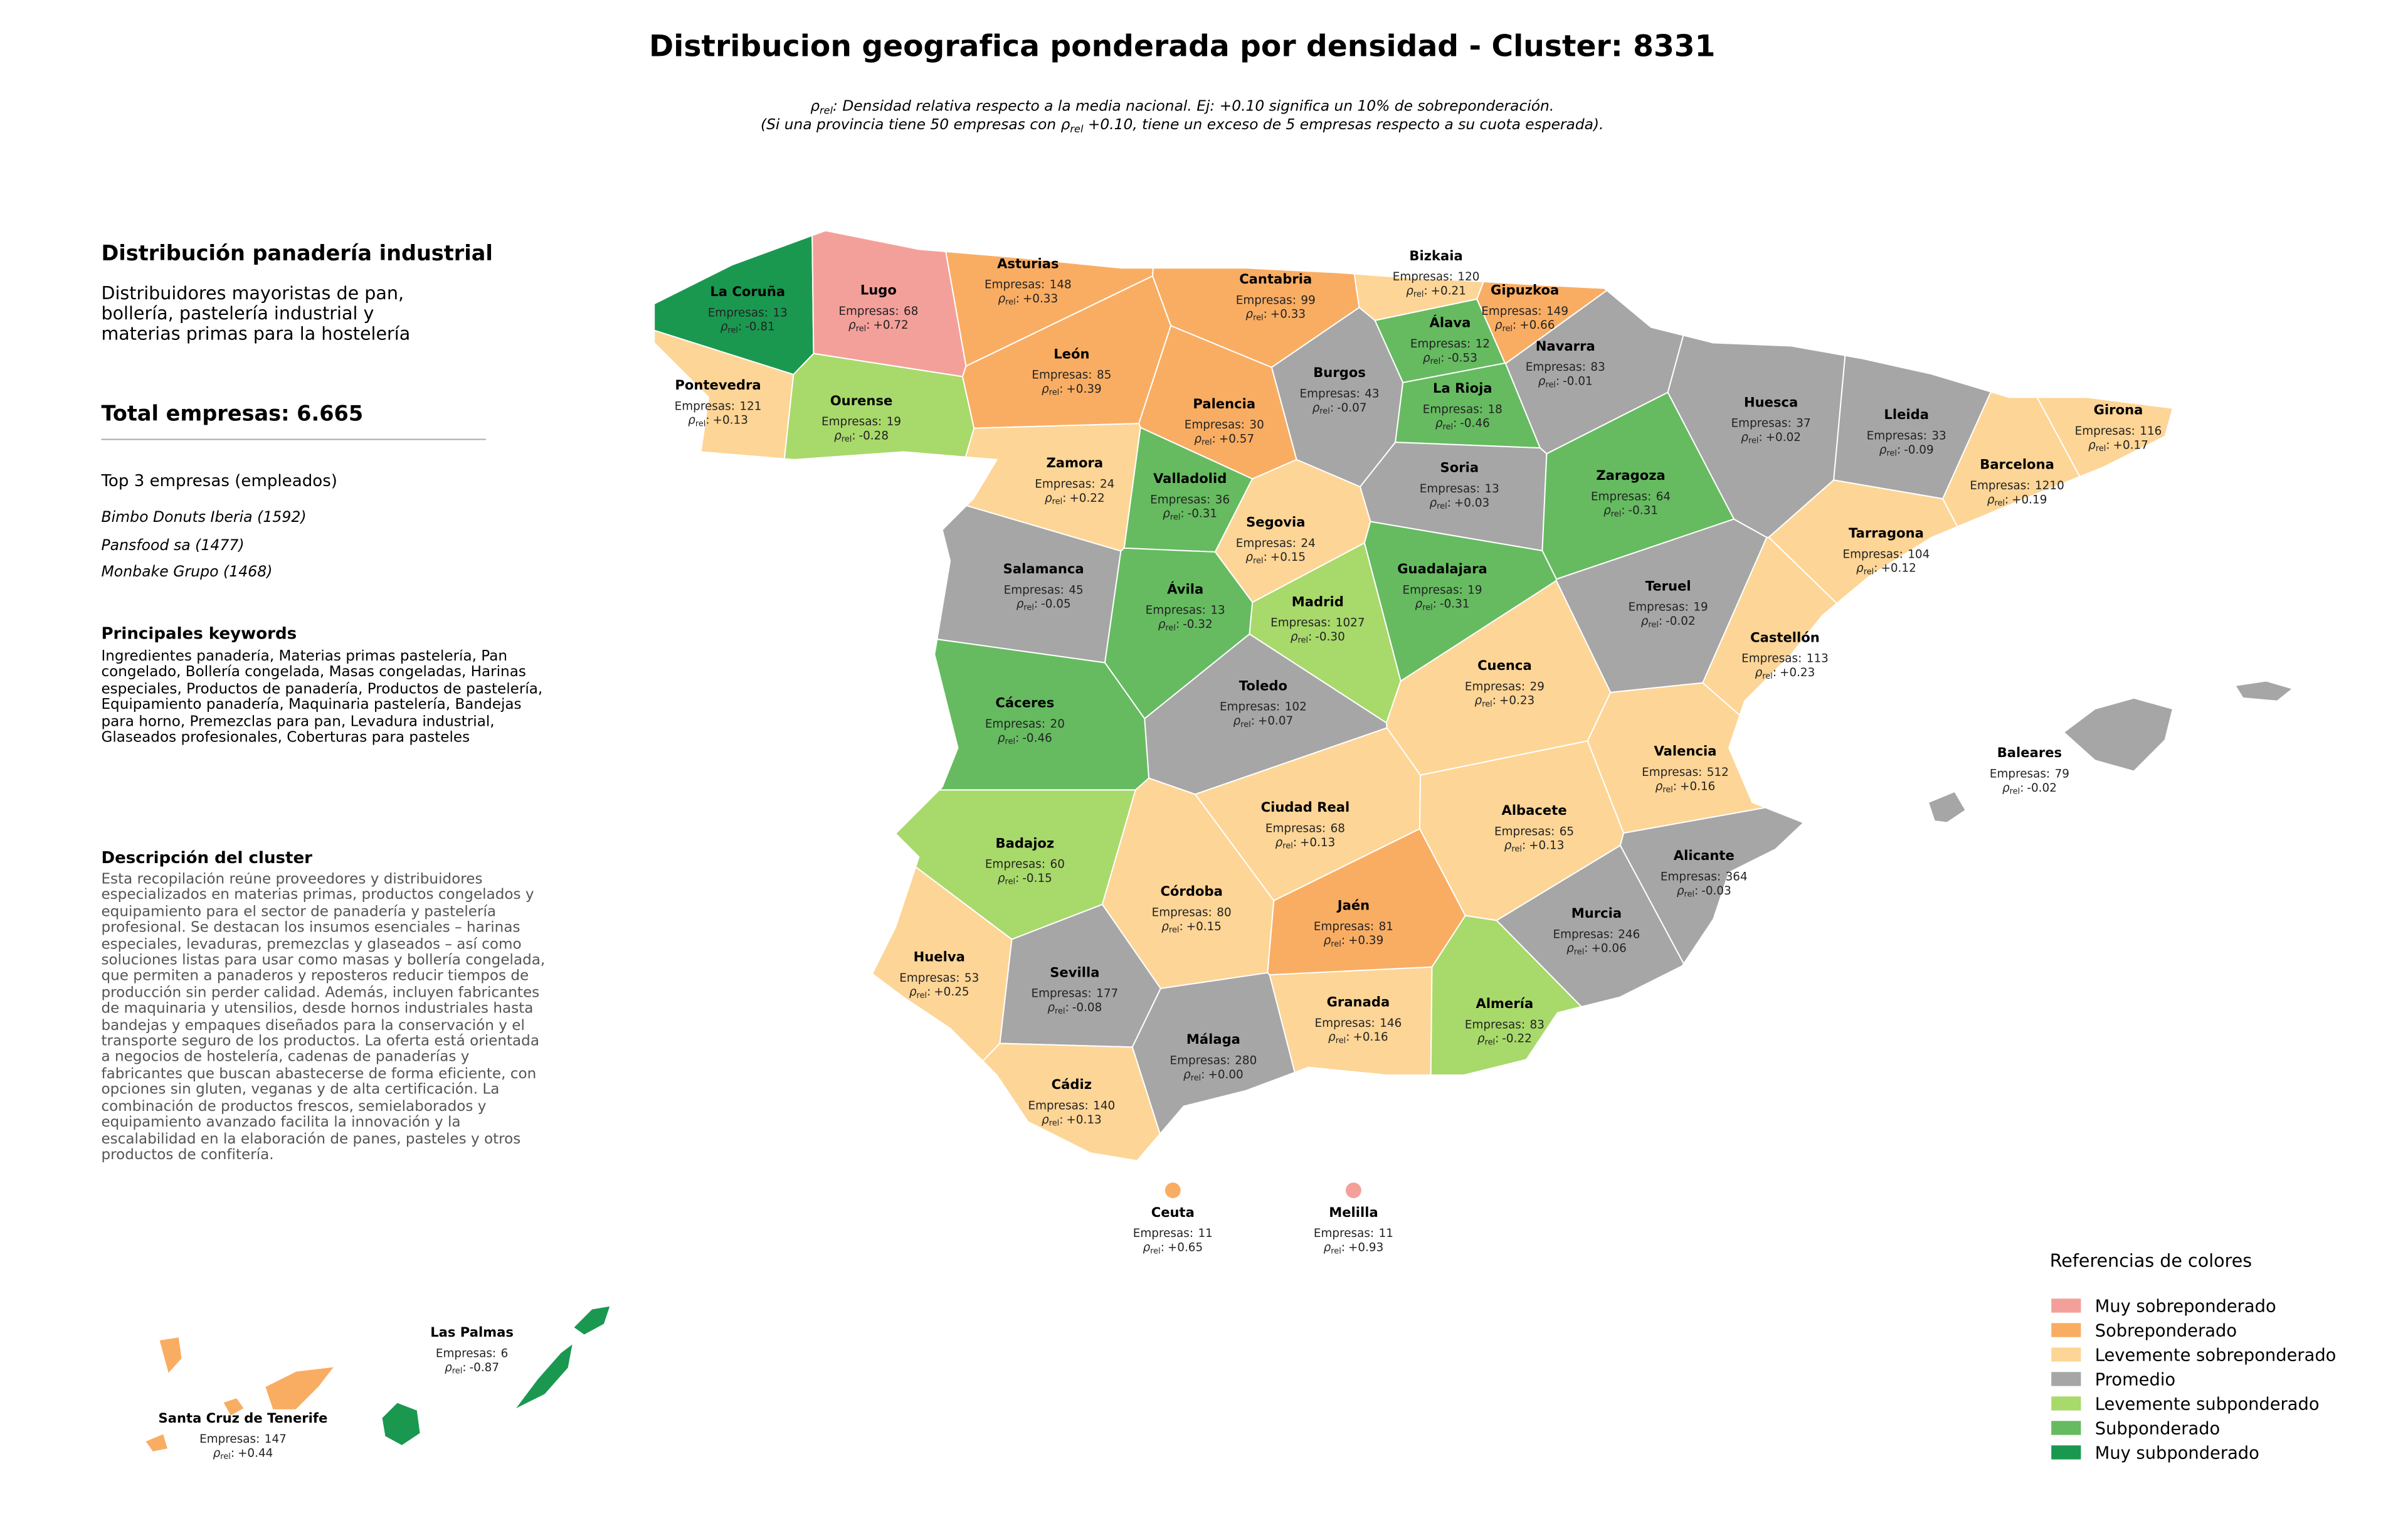 The width and height of the screenshot is (2408, 1528). Describe the element at coordinates (1391, 1023) in the screenshot. I see `count-value: 146` at that location.